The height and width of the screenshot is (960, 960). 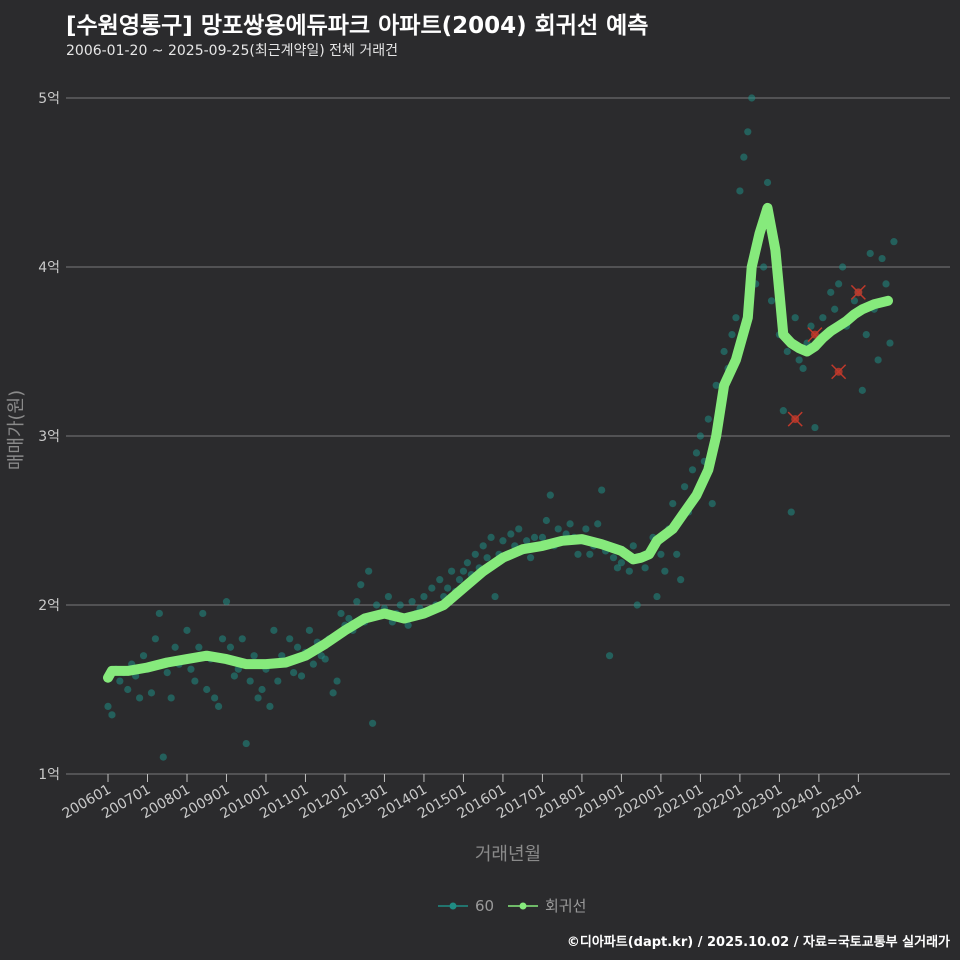 What do you see at coordinates (565, 906) in the screenshot?
I see `legend-regression-label: 회귀선` at bounding box center [565, 906].